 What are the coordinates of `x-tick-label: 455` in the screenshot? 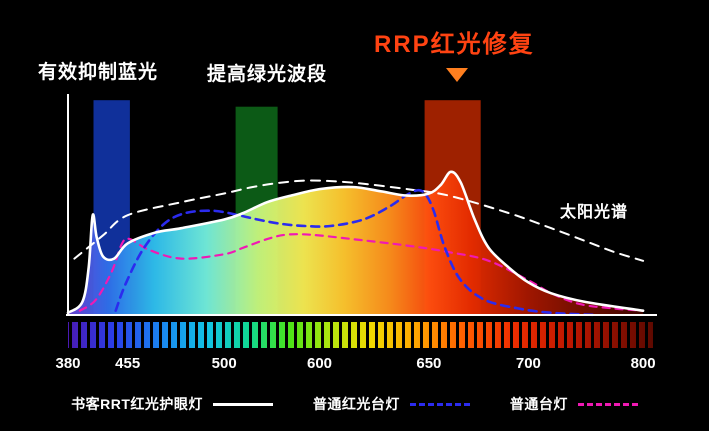 It's located at (127, 363).